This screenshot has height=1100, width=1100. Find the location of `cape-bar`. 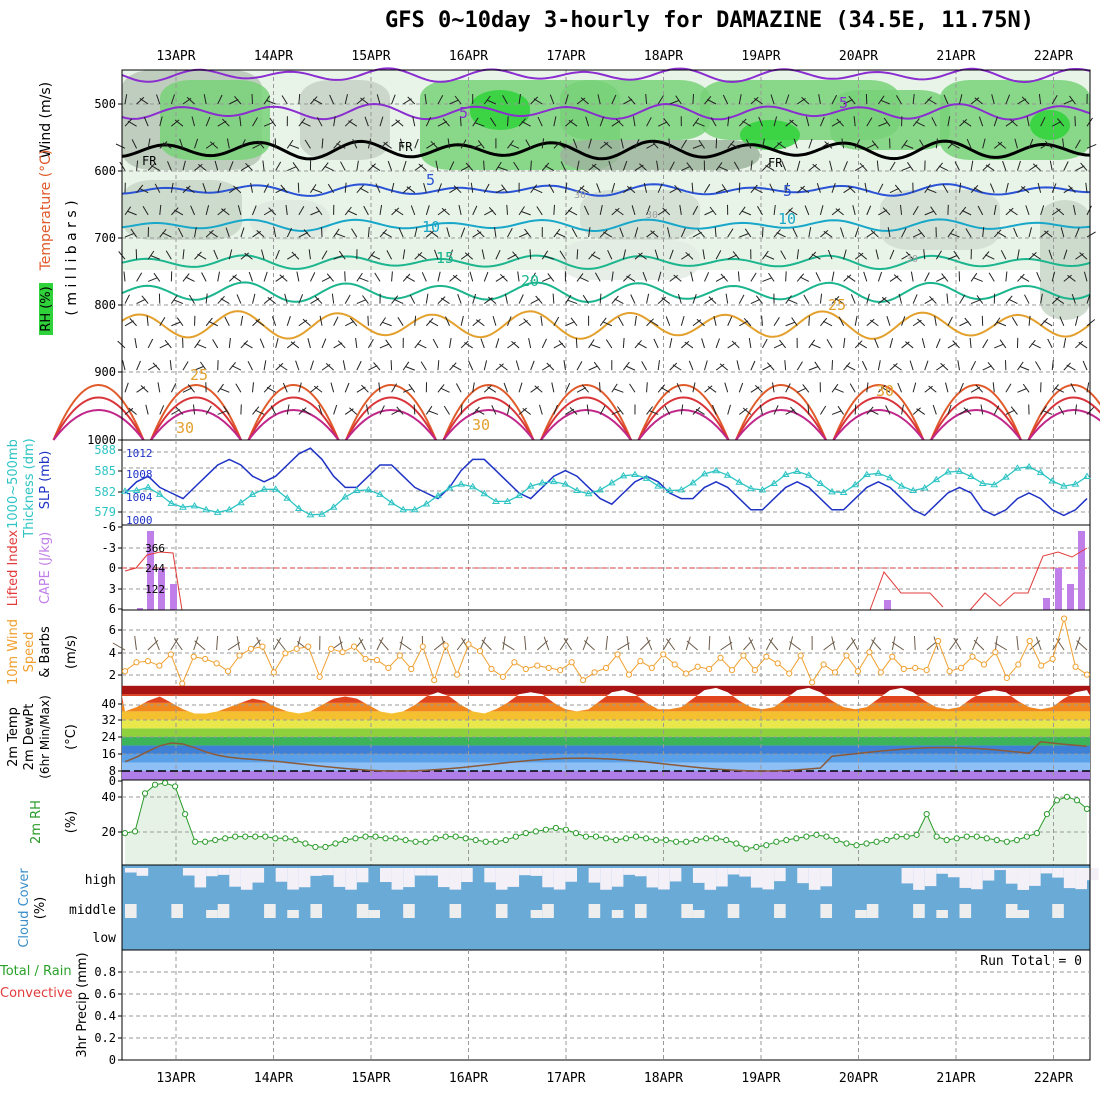

cape-bar is located at coordinates (173, 597).